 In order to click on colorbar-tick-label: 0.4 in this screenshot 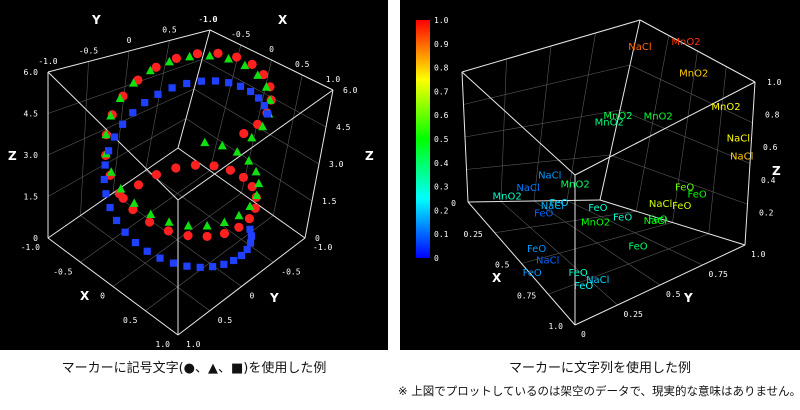, I will do `click(441, 163)`.